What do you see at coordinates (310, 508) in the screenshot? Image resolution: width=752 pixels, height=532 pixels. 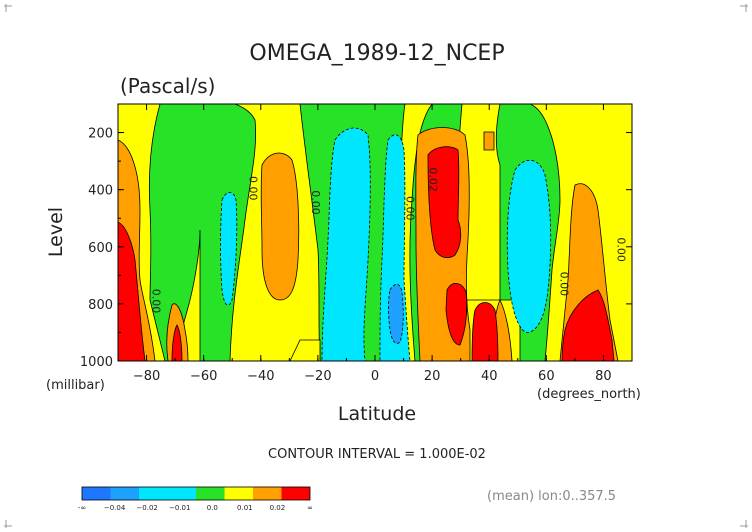 I see `legend-label: ∞` at bounding box center [310, 508].